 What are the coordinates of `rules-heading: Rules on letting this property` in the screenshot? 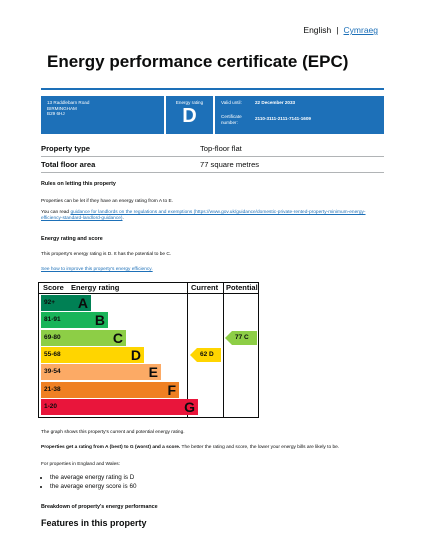 It's located at (78, 184).